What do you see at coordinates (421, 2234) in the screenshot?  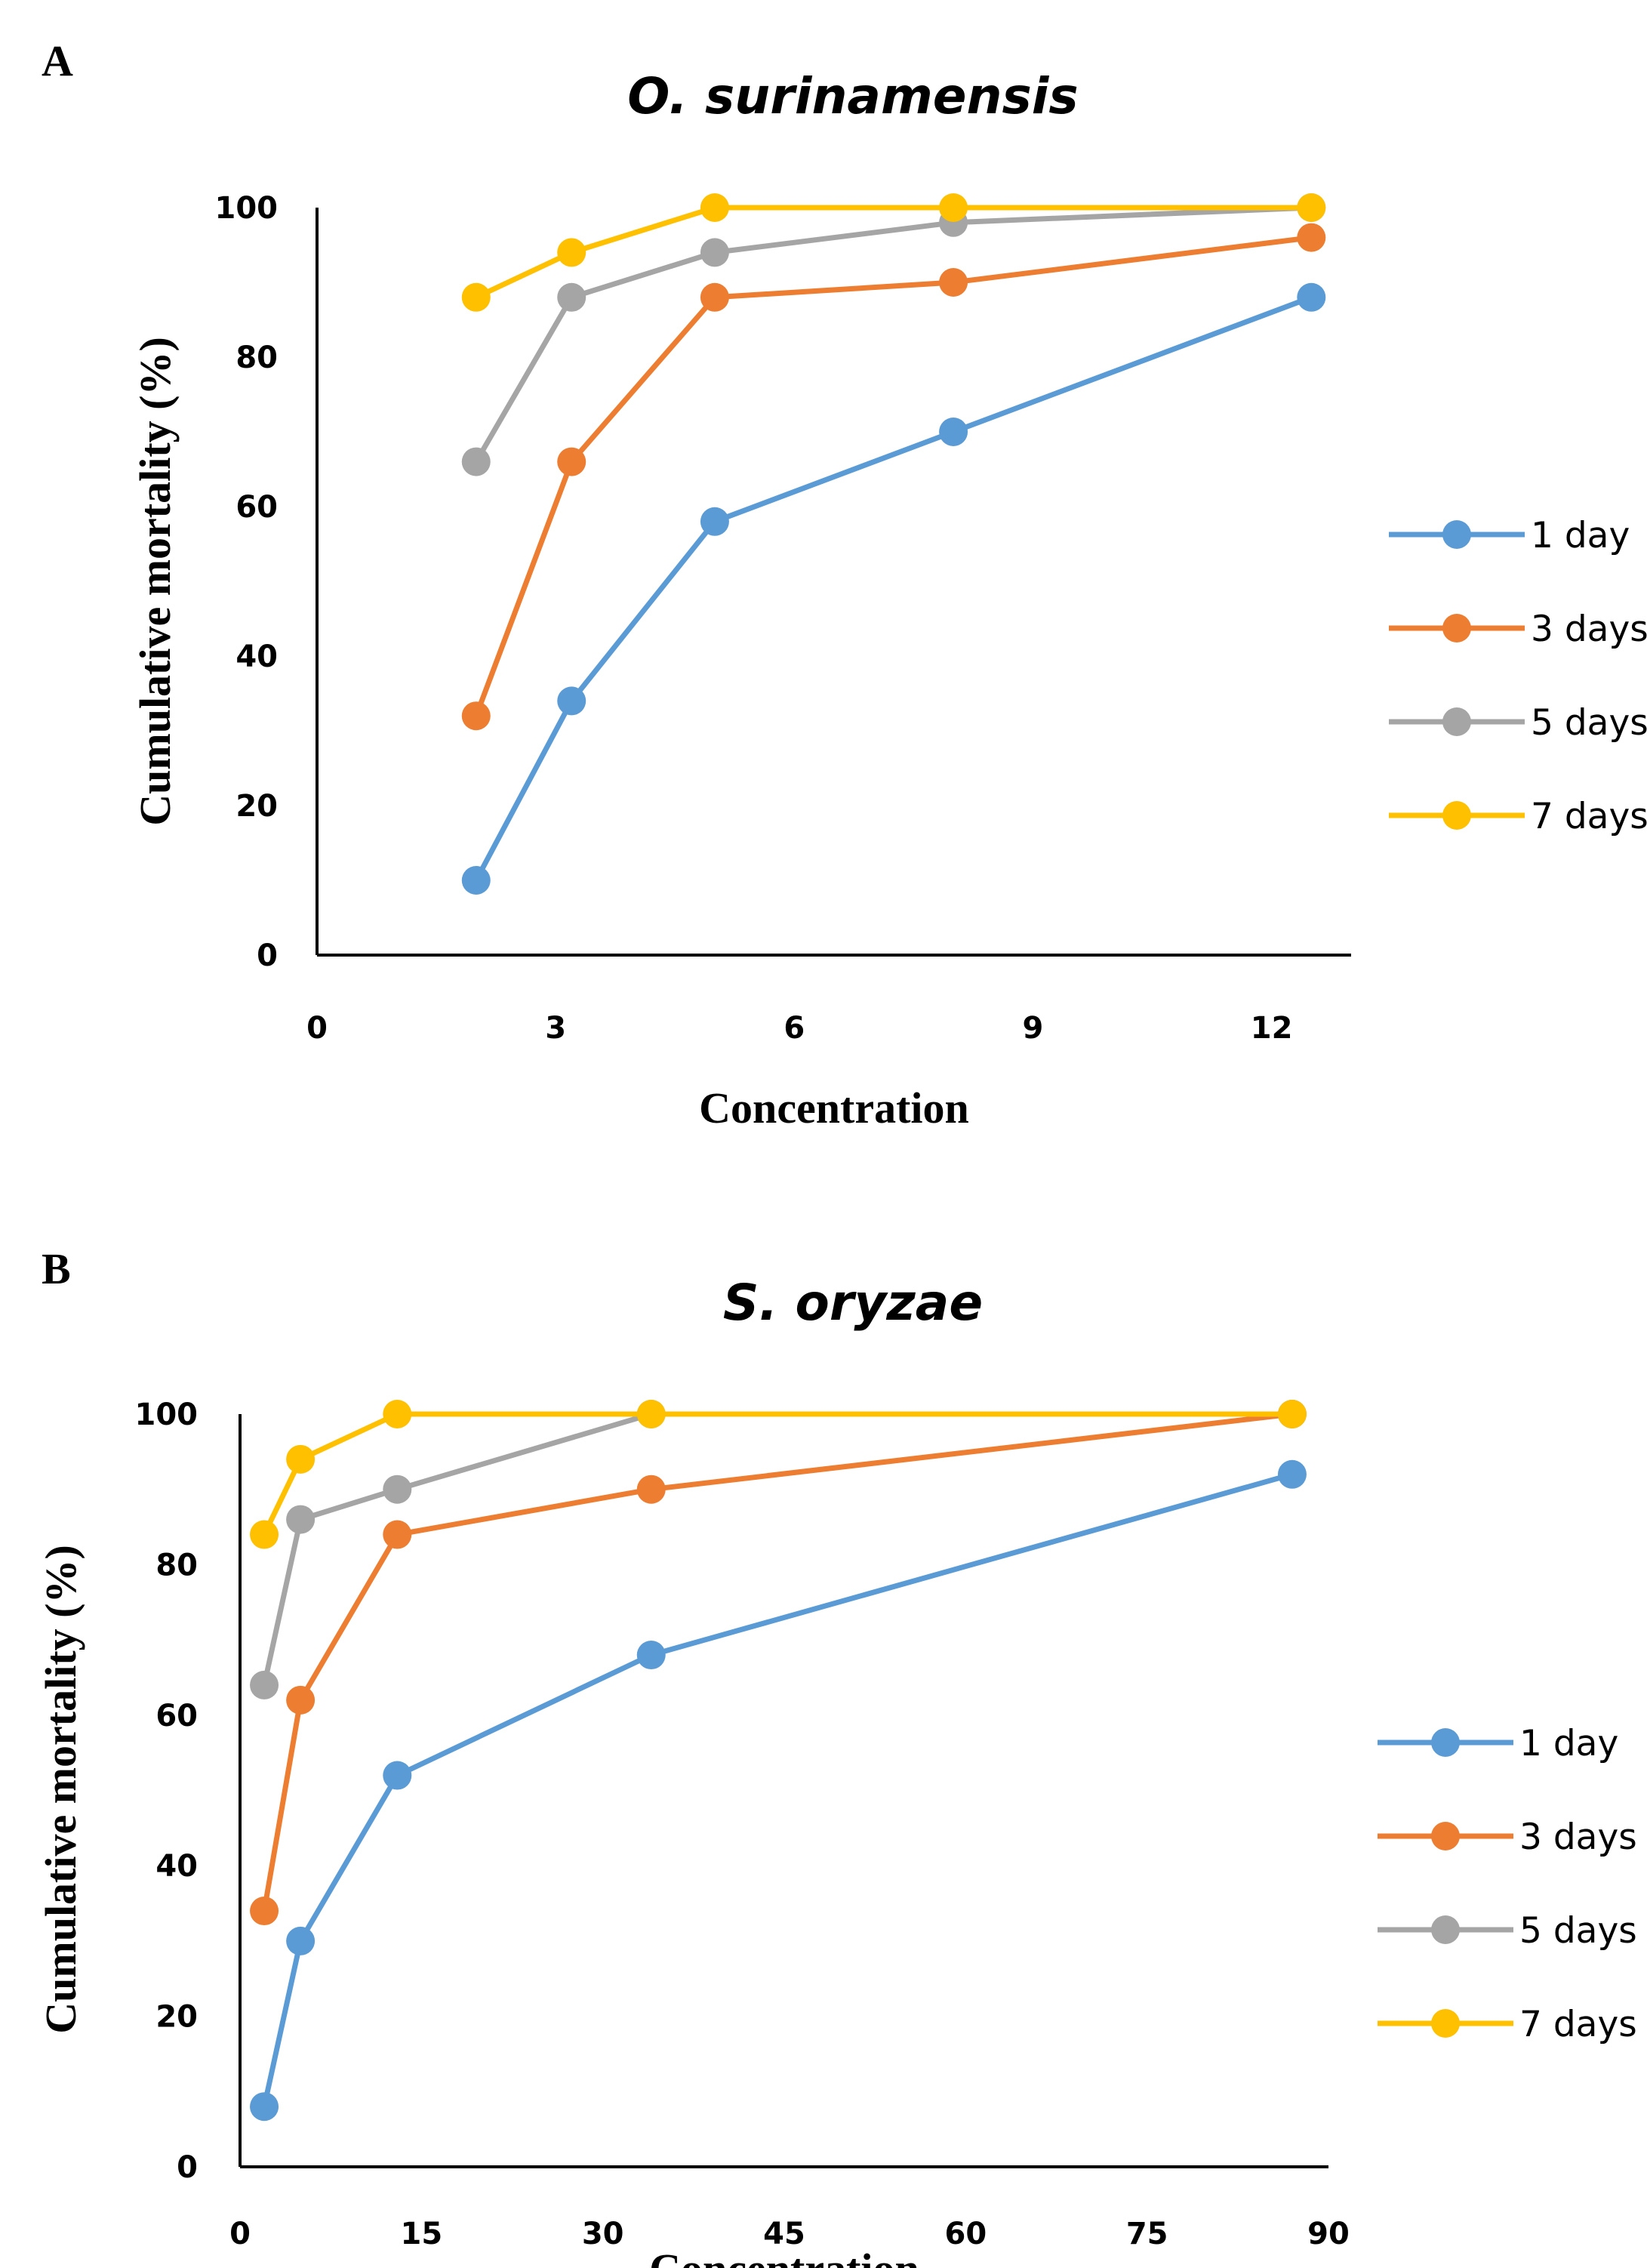 I see `x-tick-label: 15` at bounding box center [421, 2234].